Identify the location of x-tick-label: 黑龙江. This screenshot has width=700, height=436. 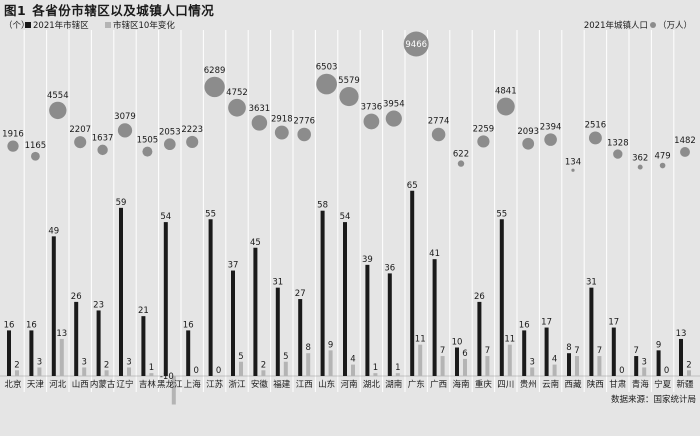
(170, 384).